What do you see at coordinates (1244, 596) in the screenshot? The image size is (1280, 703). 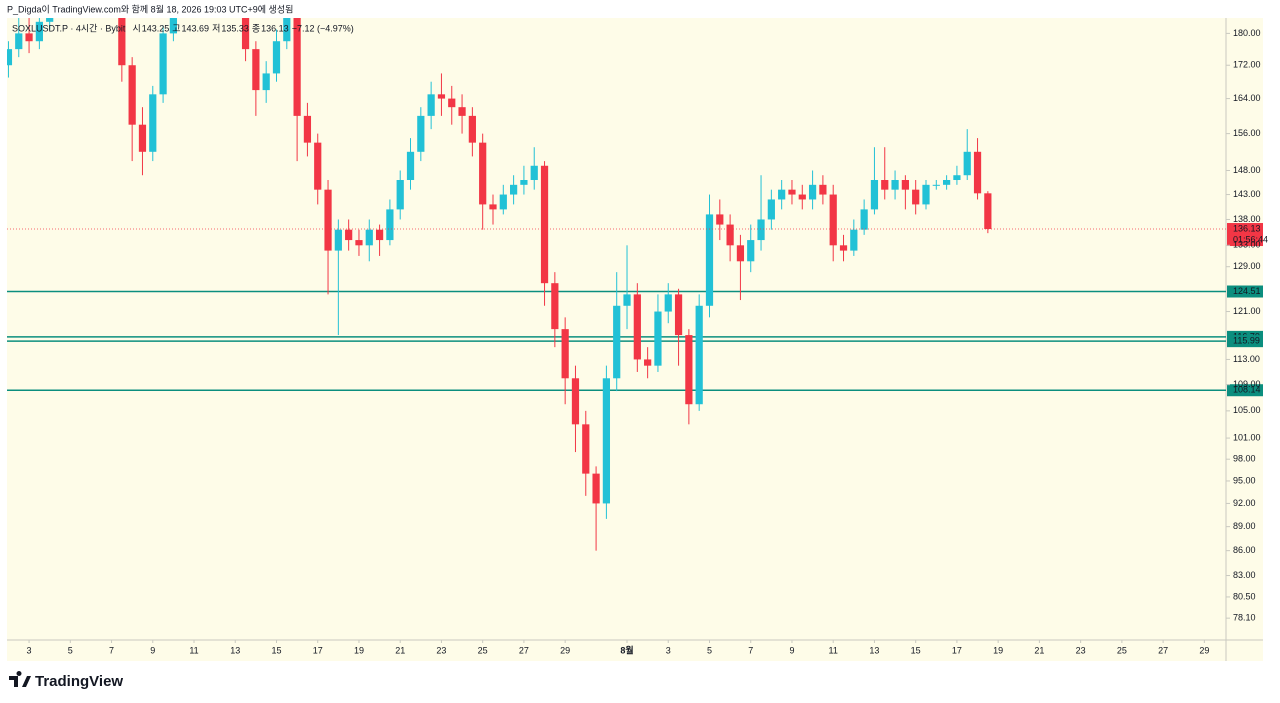 I see `y-tick-label: 80.50` at bounding box center [1244, 596].